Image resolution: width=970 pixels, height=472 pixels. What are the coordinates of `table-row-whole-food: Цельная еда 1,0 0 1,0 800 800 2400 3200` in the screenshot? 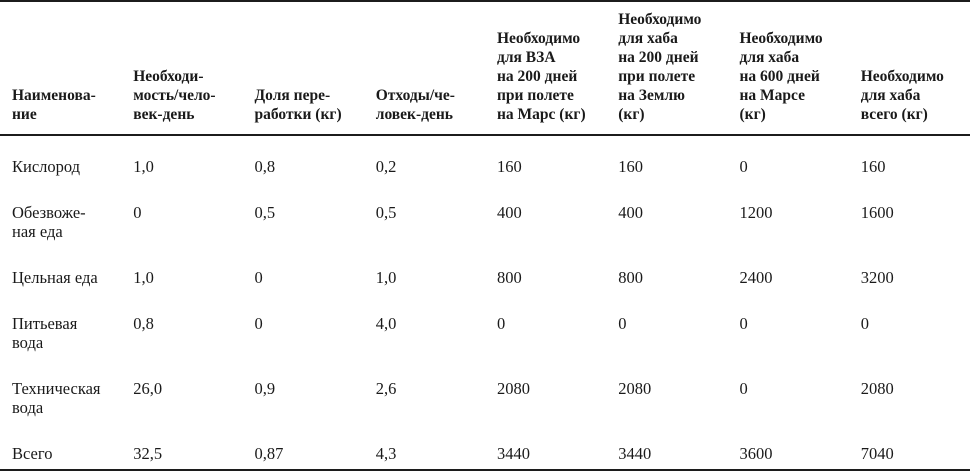 It's located at (485, 270).